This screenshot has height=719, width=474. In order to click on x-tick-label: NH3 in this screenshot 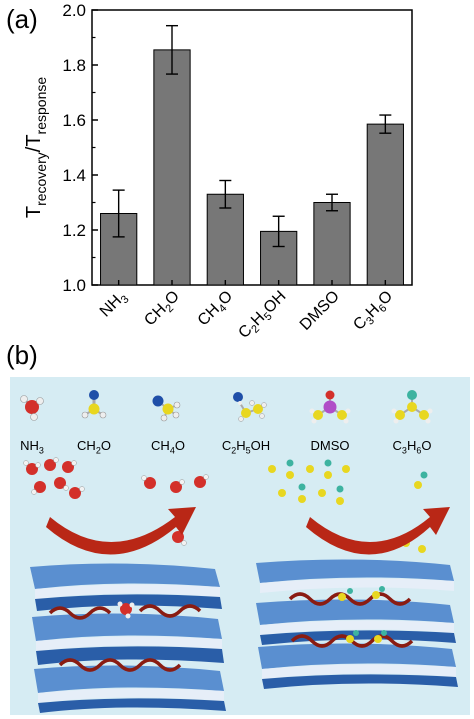, I will do `click(114, 305)`.